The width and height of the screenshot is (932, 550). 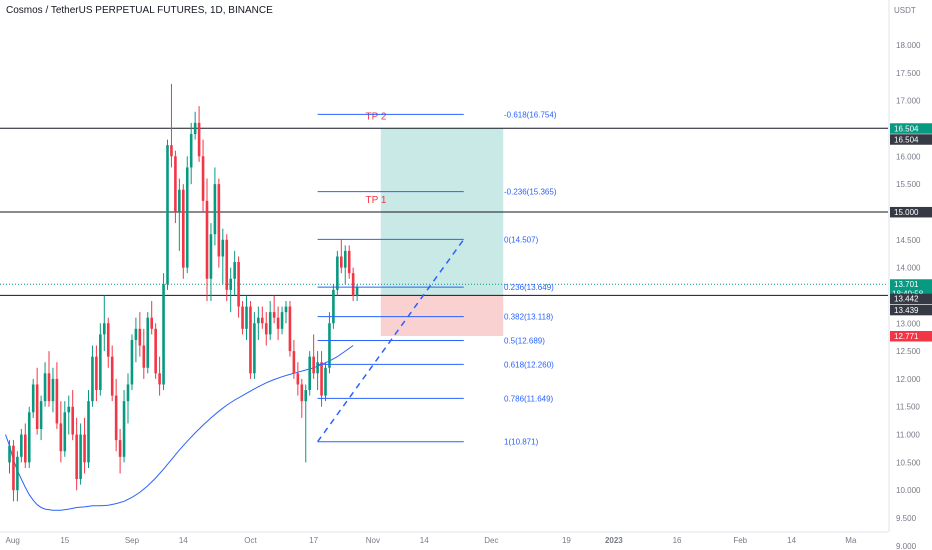 What do you see at coordinates (179, 428) in the screenshot?
I see `moving-average-line` at bounding box center [179, 428].